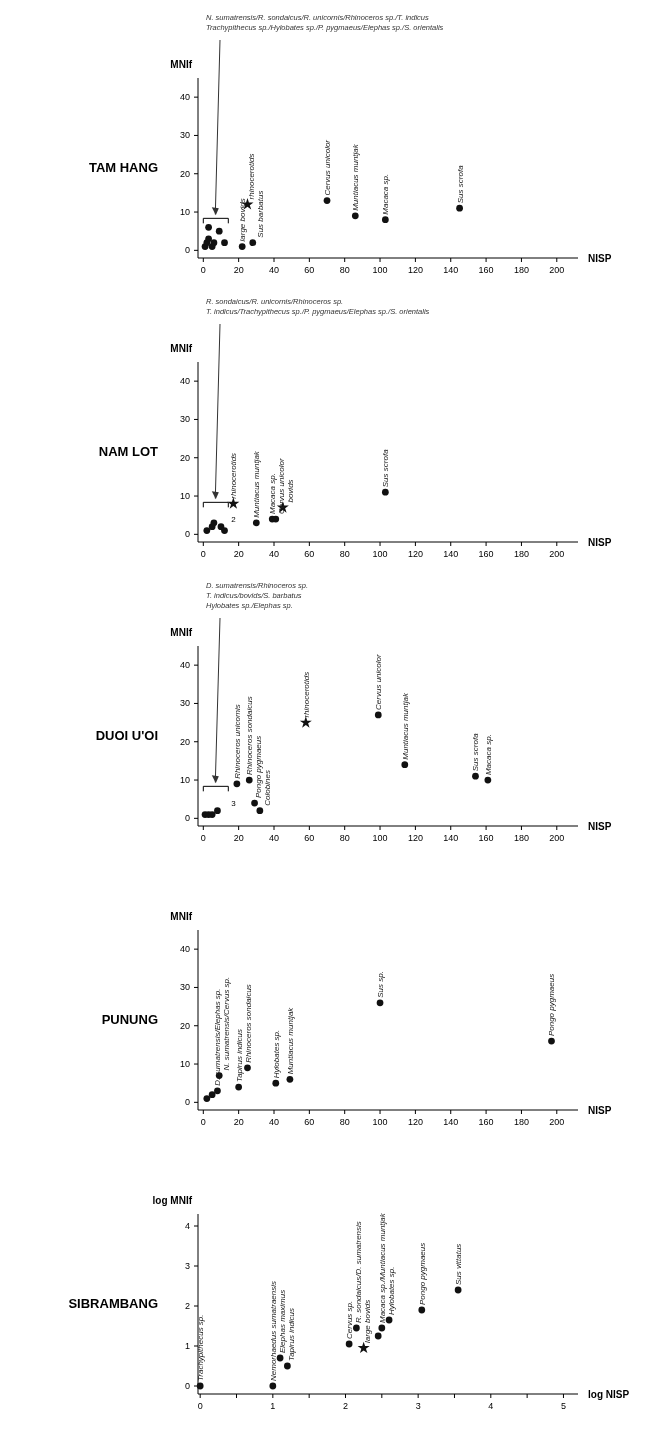  What do you see at coordinates (609, 1394) in the screenshot?
I see `x-axis-title: log NISP` at bounding box center [609, 1394].